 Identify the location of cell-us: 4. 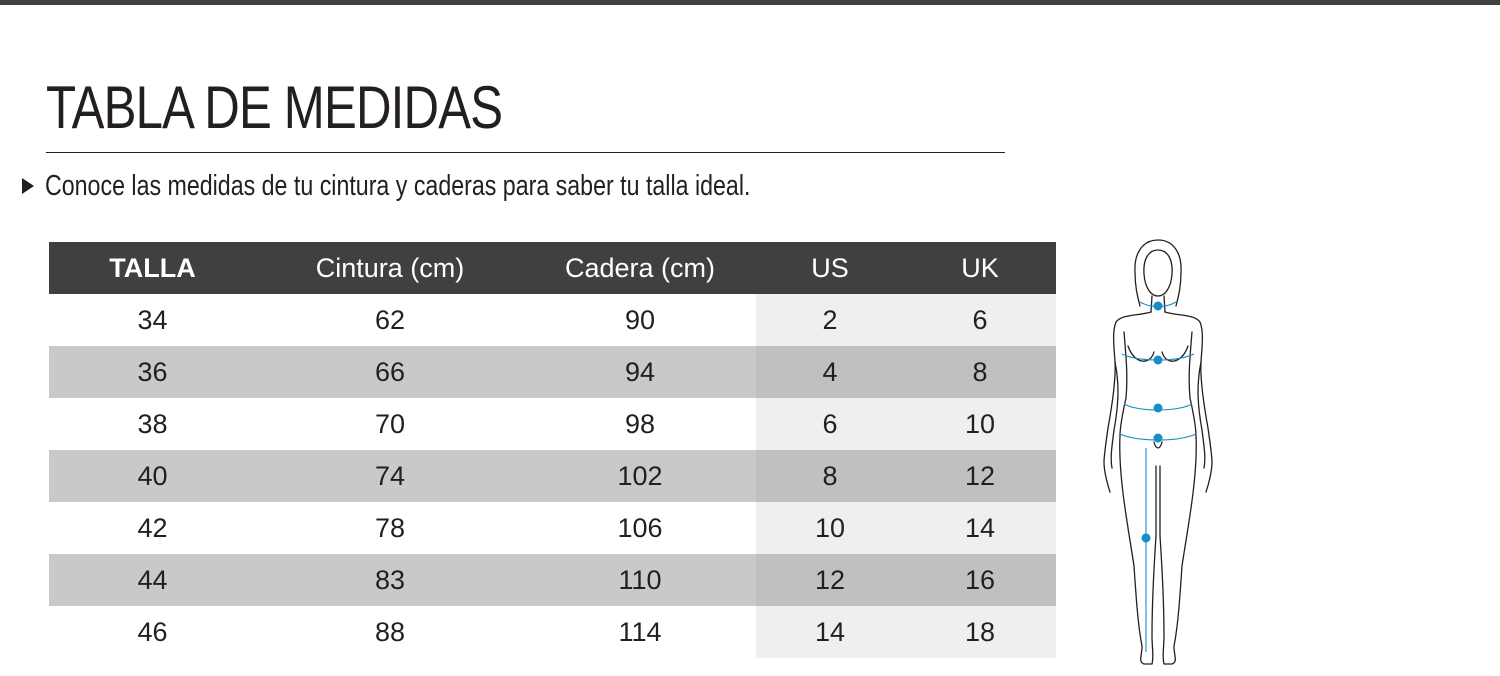
(830, 372).